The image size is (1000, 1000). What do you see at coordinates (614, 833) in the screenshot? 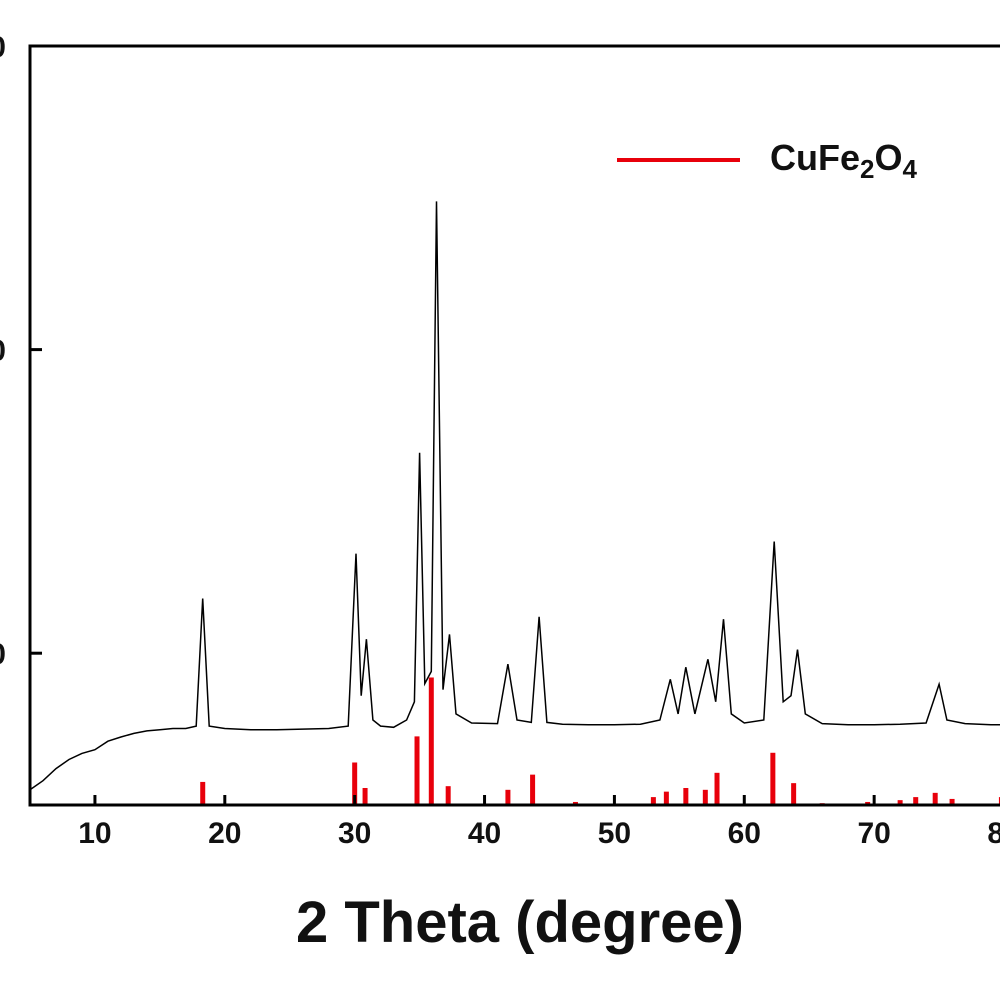
I see `x-tick-label: 50` at bounding box center [614, 833].